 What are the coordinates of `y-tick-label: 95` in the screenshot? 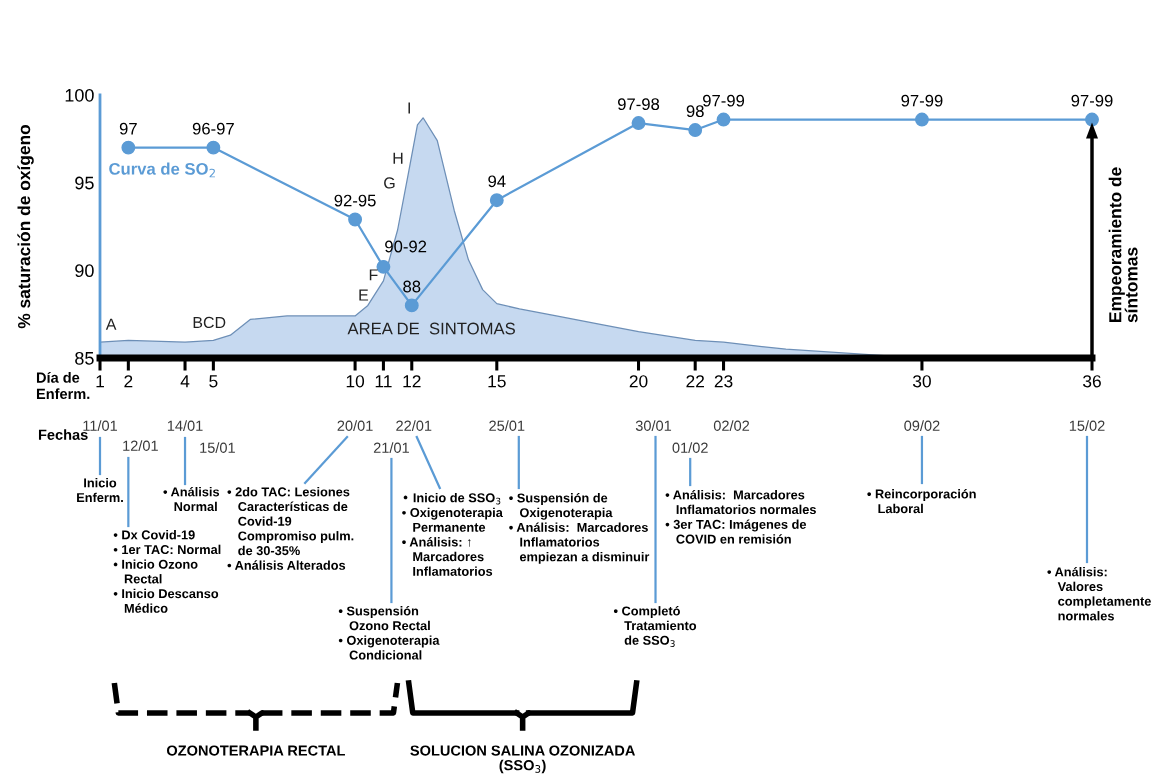 It's located at (84, 183).